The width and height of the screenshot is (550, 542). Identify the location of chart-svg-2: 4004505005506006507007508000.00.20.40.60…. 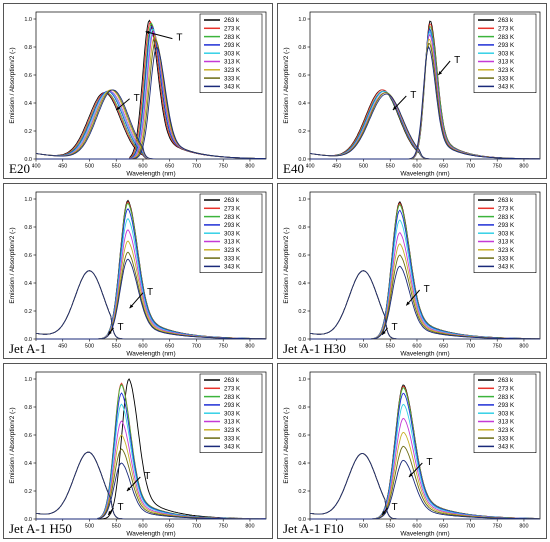
(138, 274).